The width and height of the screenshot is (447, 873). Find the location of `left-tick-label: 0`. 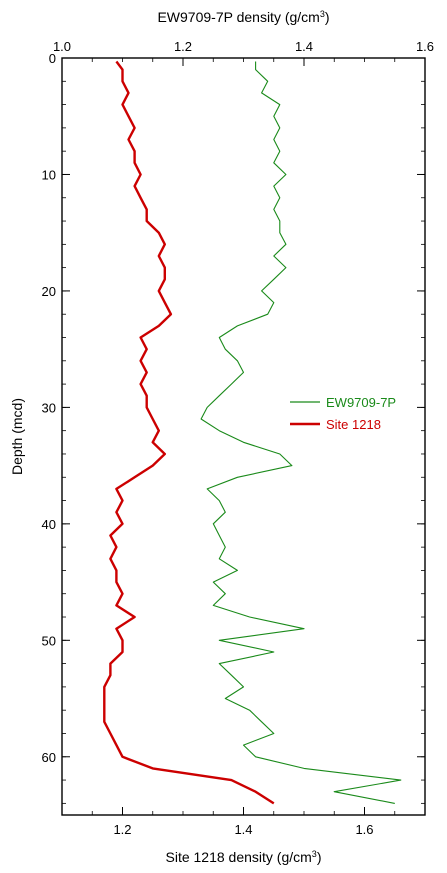

left-tick-label: 0 is located at coordinates (52, 58).